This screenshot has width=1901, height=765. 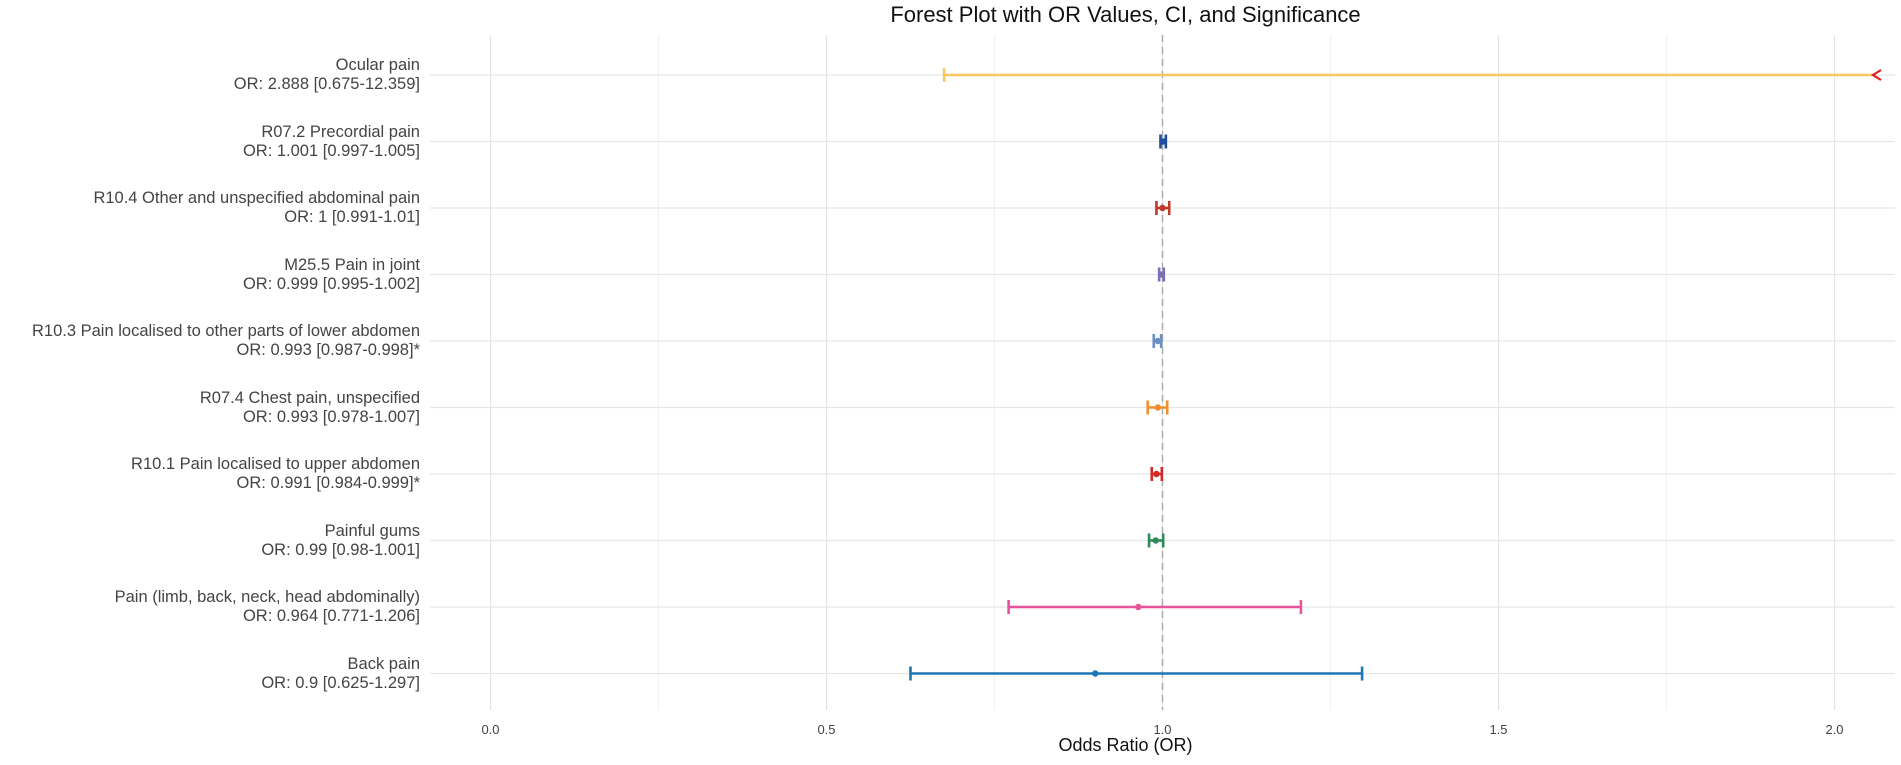 What do you see at coordinates (490, 729) in the screenshot?
I see `x-tick-label: 0.0` at bounding box center [490, 729].